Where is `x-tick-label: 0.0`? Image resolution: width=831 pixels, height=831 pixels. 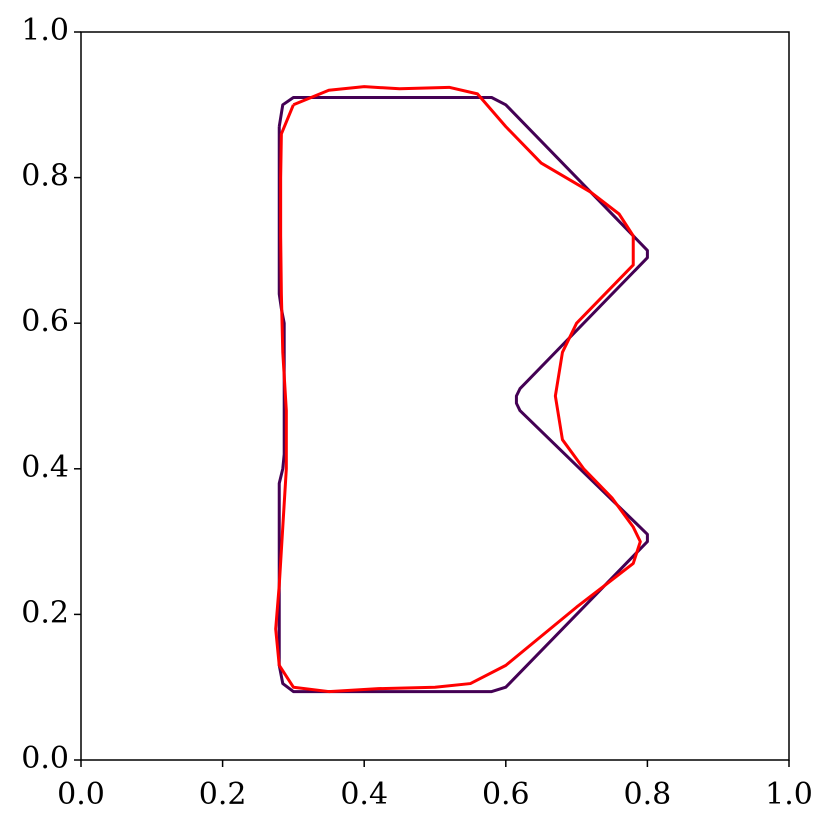
x-tick-label: 0.0 is located at coordinates (81, 794).